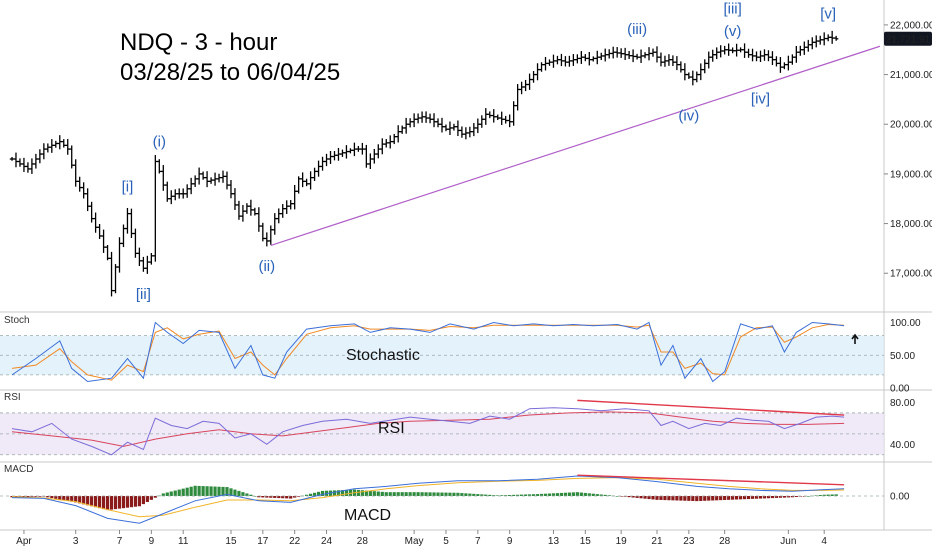  I want to click on up-arrow-icon, so click(855, 338).